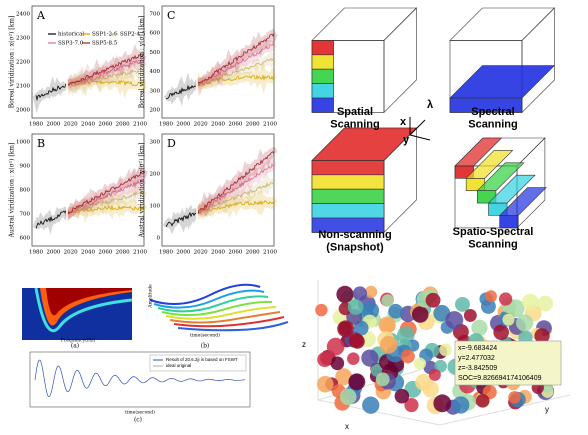  I want to click on historical-line, so click(181, 219).